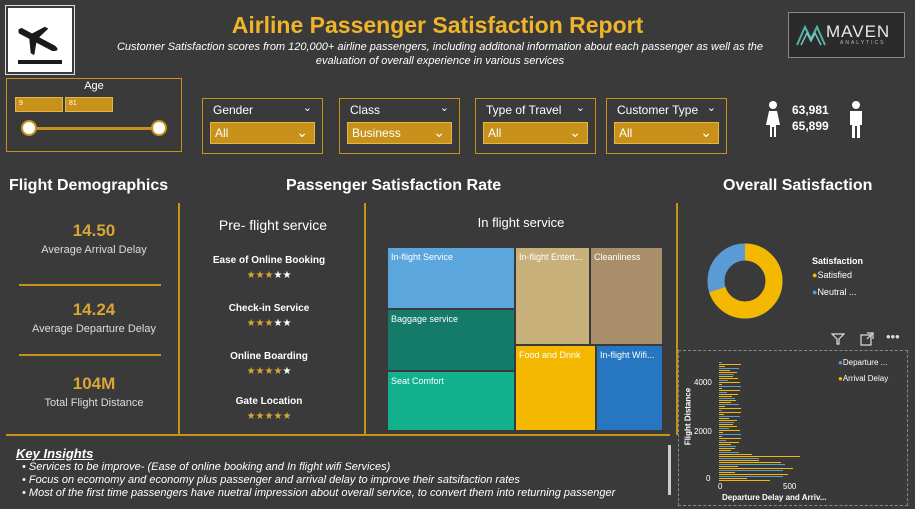  What do you see at coordinates (451, 340) in the screenshot?
I see `tile-baggage: Baggage service` at bounding box center [451, 340].